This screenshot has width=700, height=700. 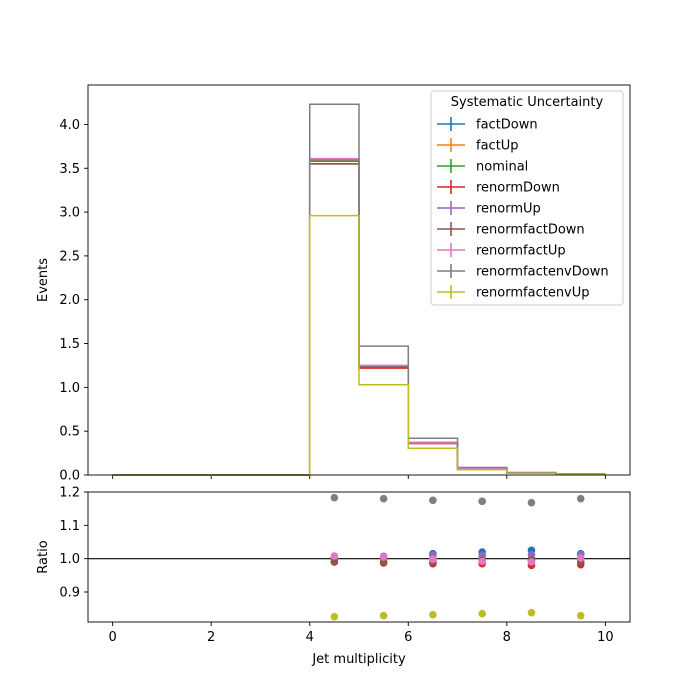 What do you see at coordinates (533, 293) in the screenshot?
I see `legend-label: renormfactenvUp` at bounding box center [533, 293].